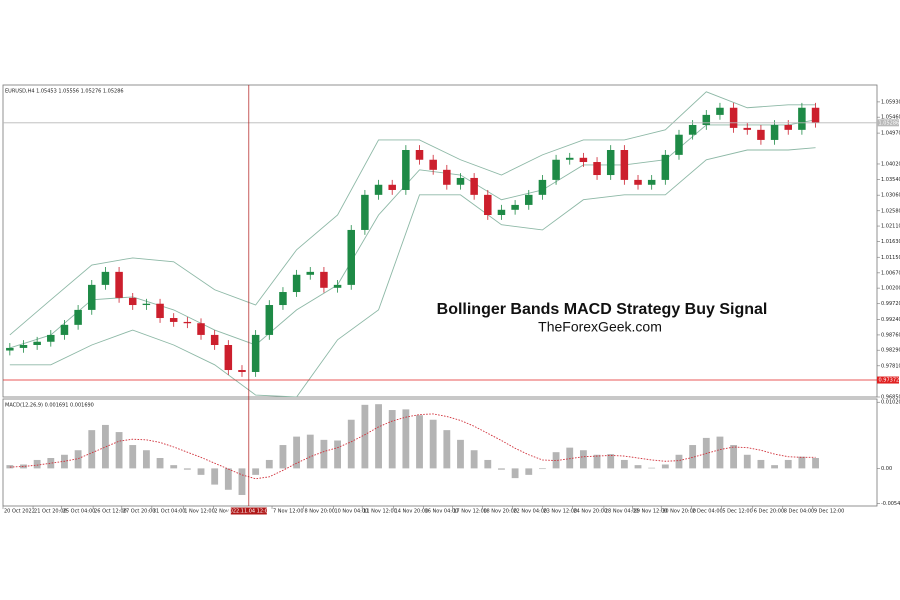 This screenshot has height=600, width=900. Describe the element at coordinates (890, 304) in the screenshot. I see `y-tick-label: 0.99720` at that location.